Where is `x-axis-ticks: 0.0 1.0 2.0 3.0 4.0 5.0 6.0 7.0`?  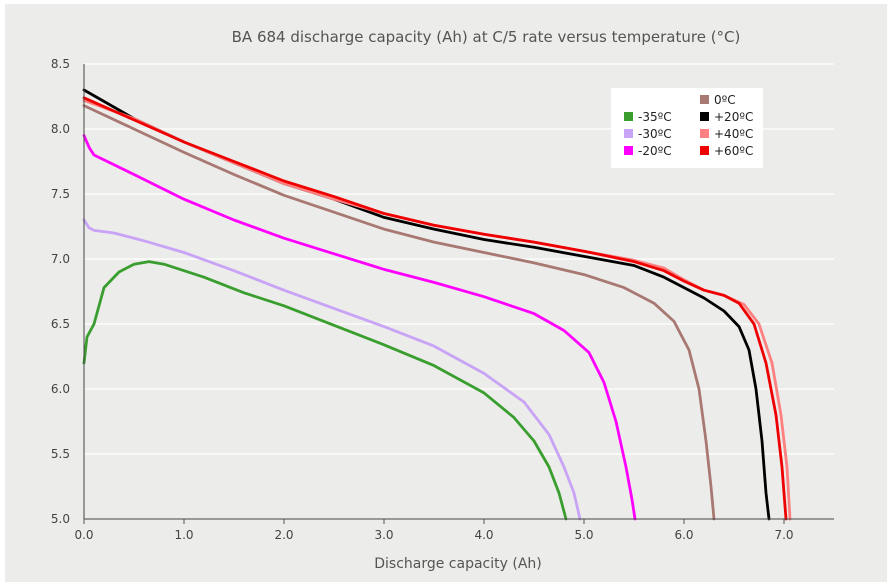 x-axis-ticks: 0.0 1.0 2.0 3.0 4.0 5.0 6.0 7.0 is located at coordinates (434, 530).